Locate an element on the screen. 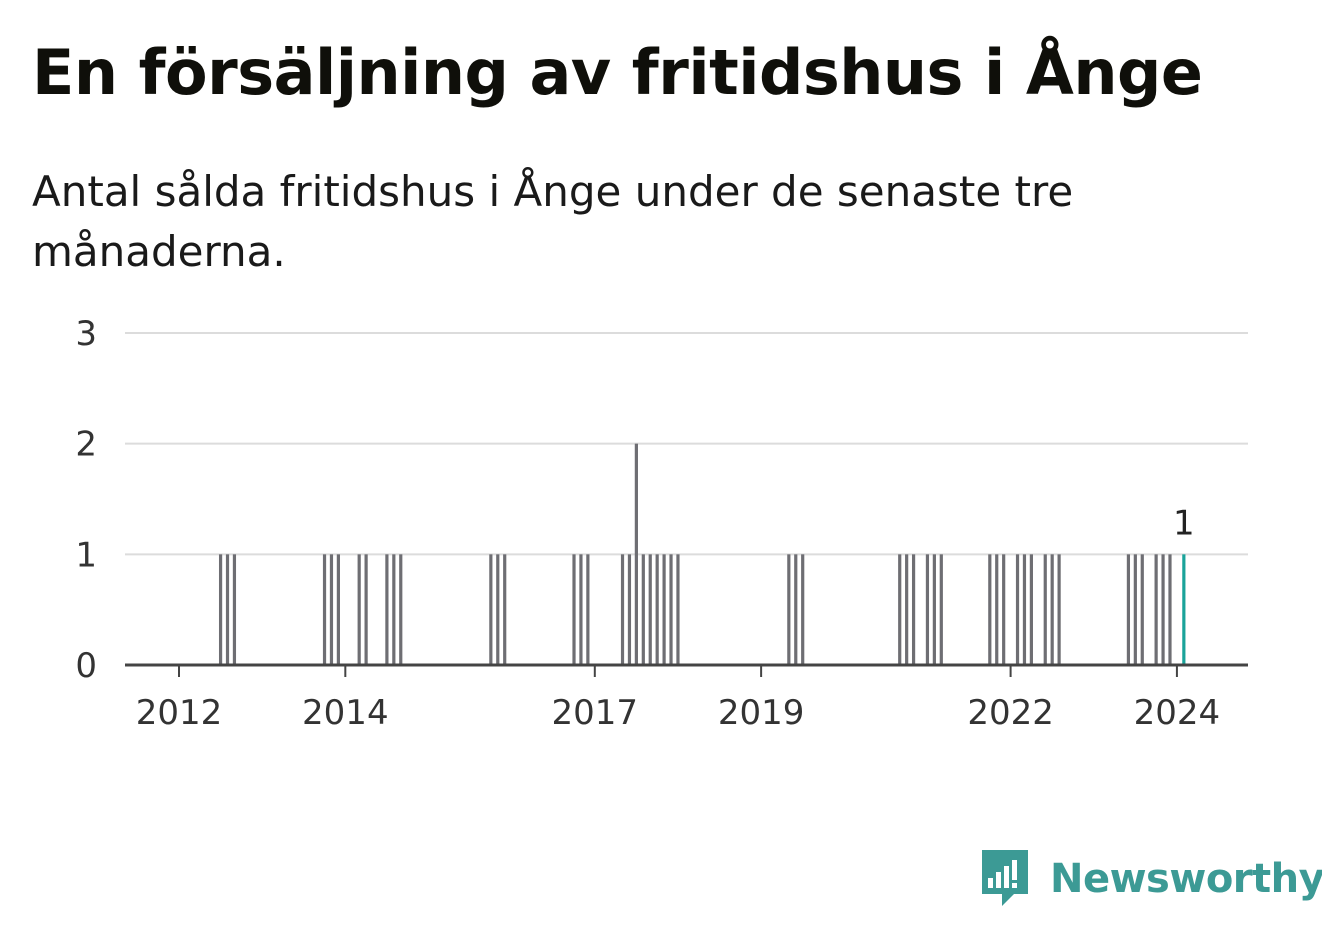  brand-logo: Newsworthy is located at coordinates (1151, 879).